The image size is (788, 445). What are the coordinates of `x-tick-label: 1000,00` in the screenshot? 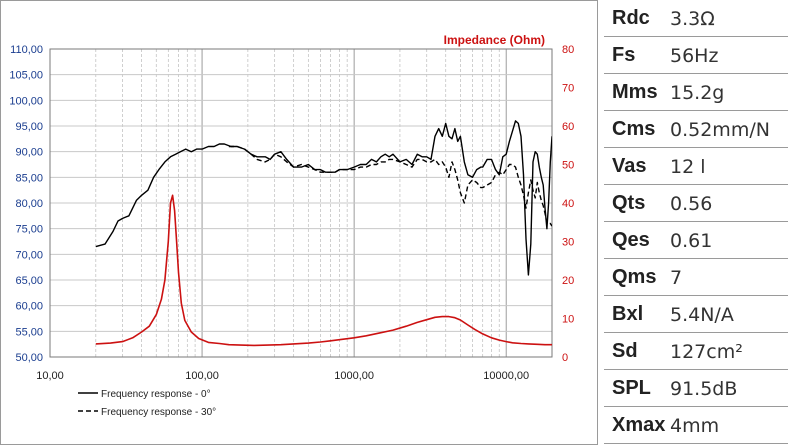 It's located at (354, 376).